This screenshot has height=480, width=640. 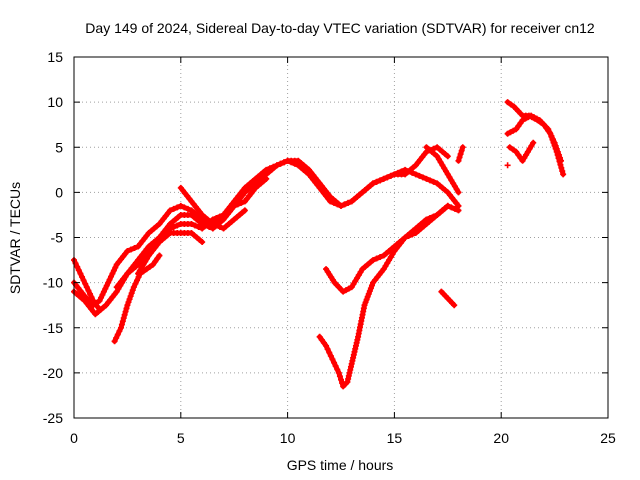 What do you see at coordinates (340, 465) in the screenshot?
I see `x-axis-title: GPS time / hours` at bounding box center [340, 465].